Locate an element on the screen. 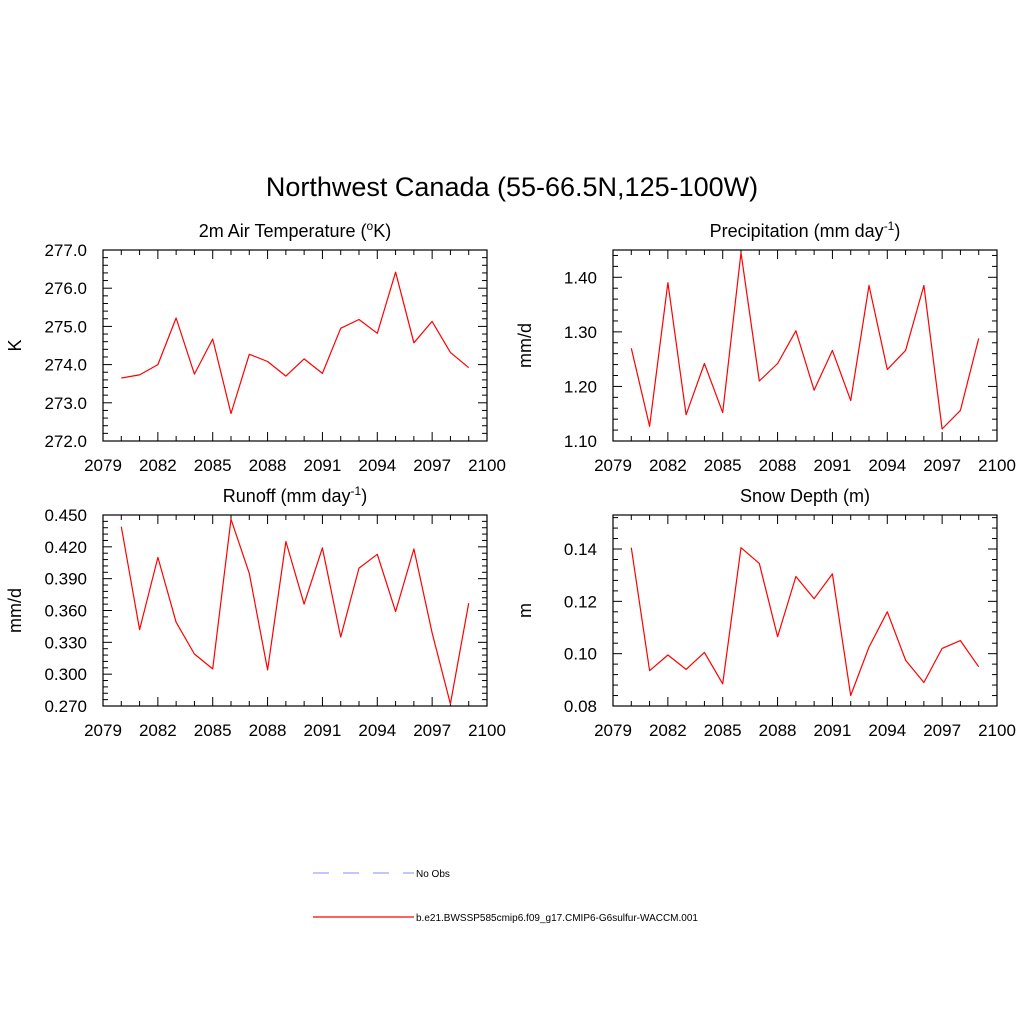 The height and width of the screenshot is (1024, 1024). panel-title: 2m Air Temperature (oK) is located at coordinates (295, 230).